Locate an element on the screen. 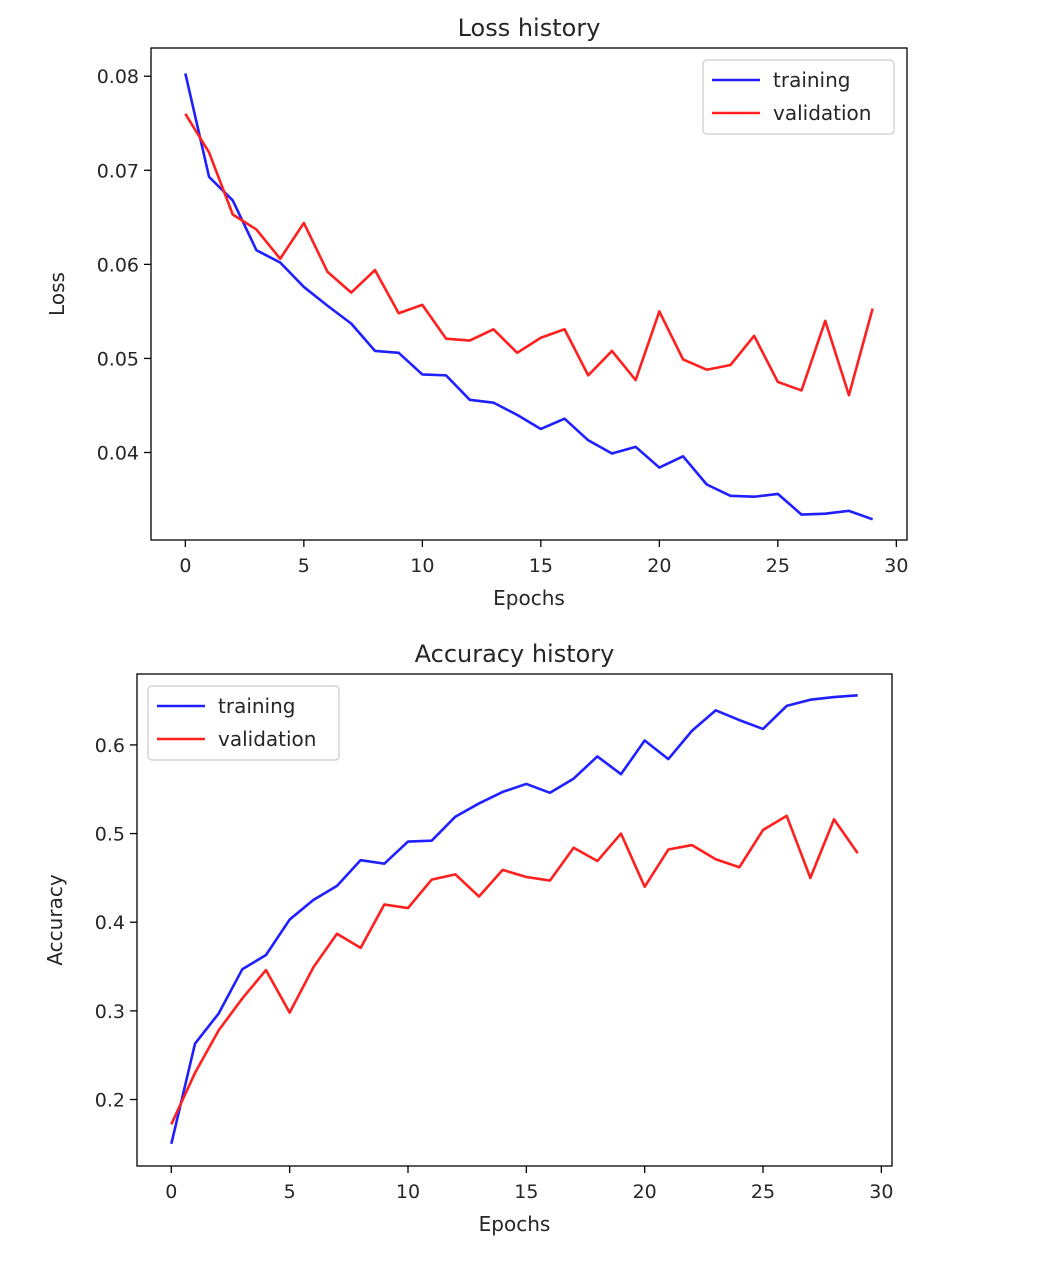  y-tick-label: 0.6 is located at coordinates (110, 746).